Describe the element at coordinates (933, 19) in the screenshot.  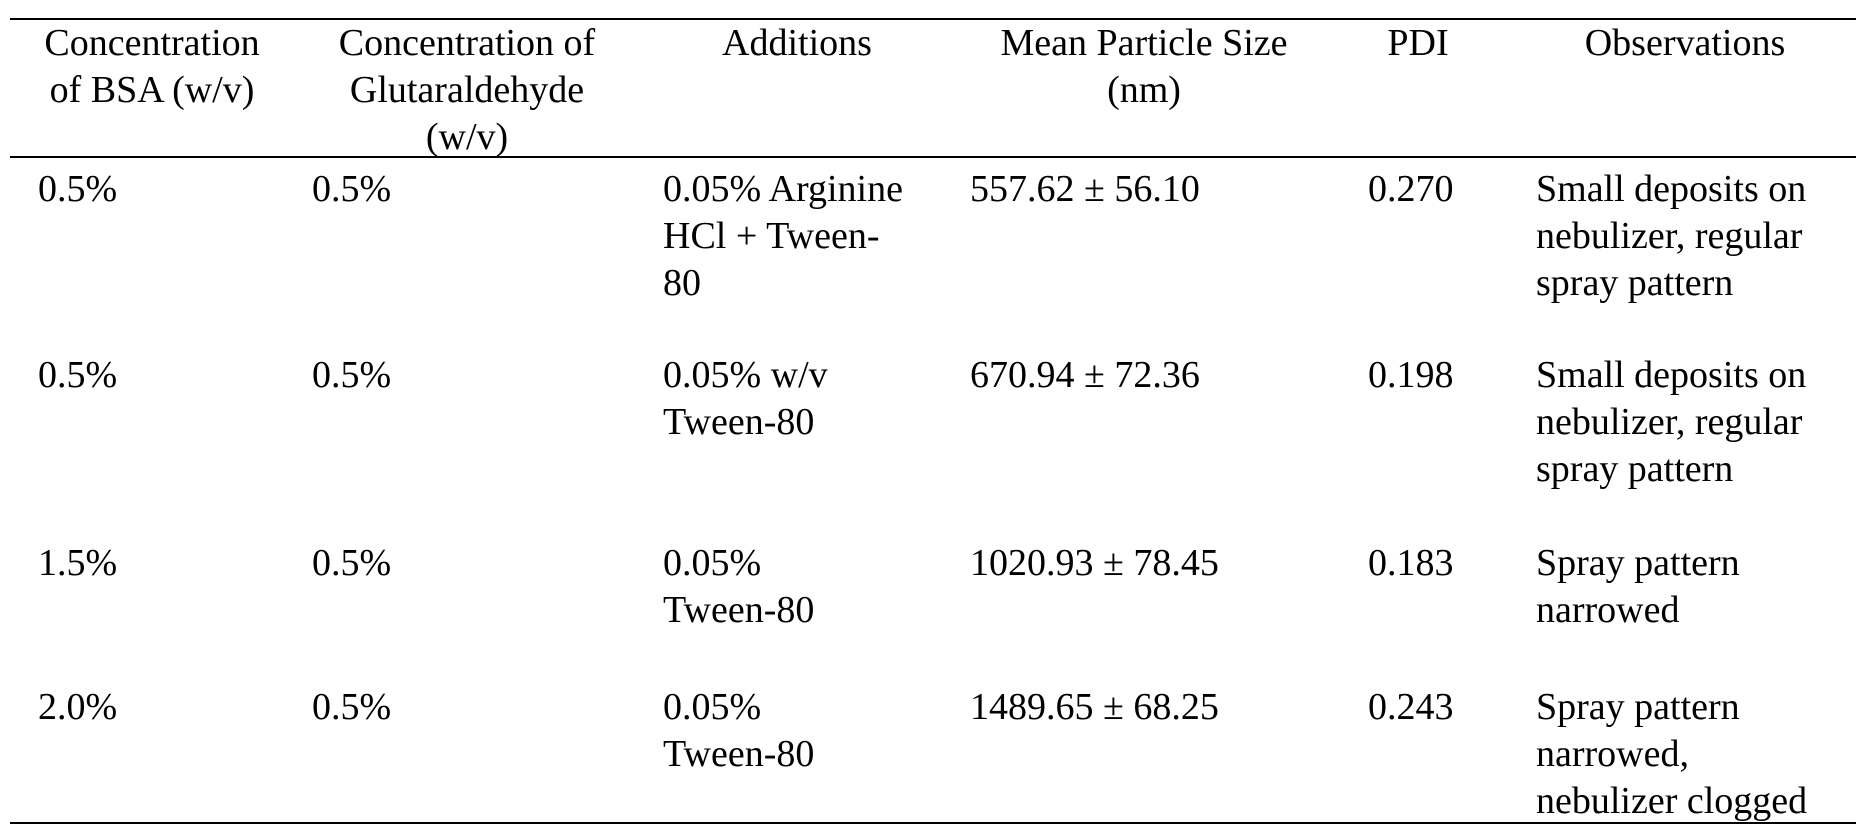
I see `table-top-rule` at that location.